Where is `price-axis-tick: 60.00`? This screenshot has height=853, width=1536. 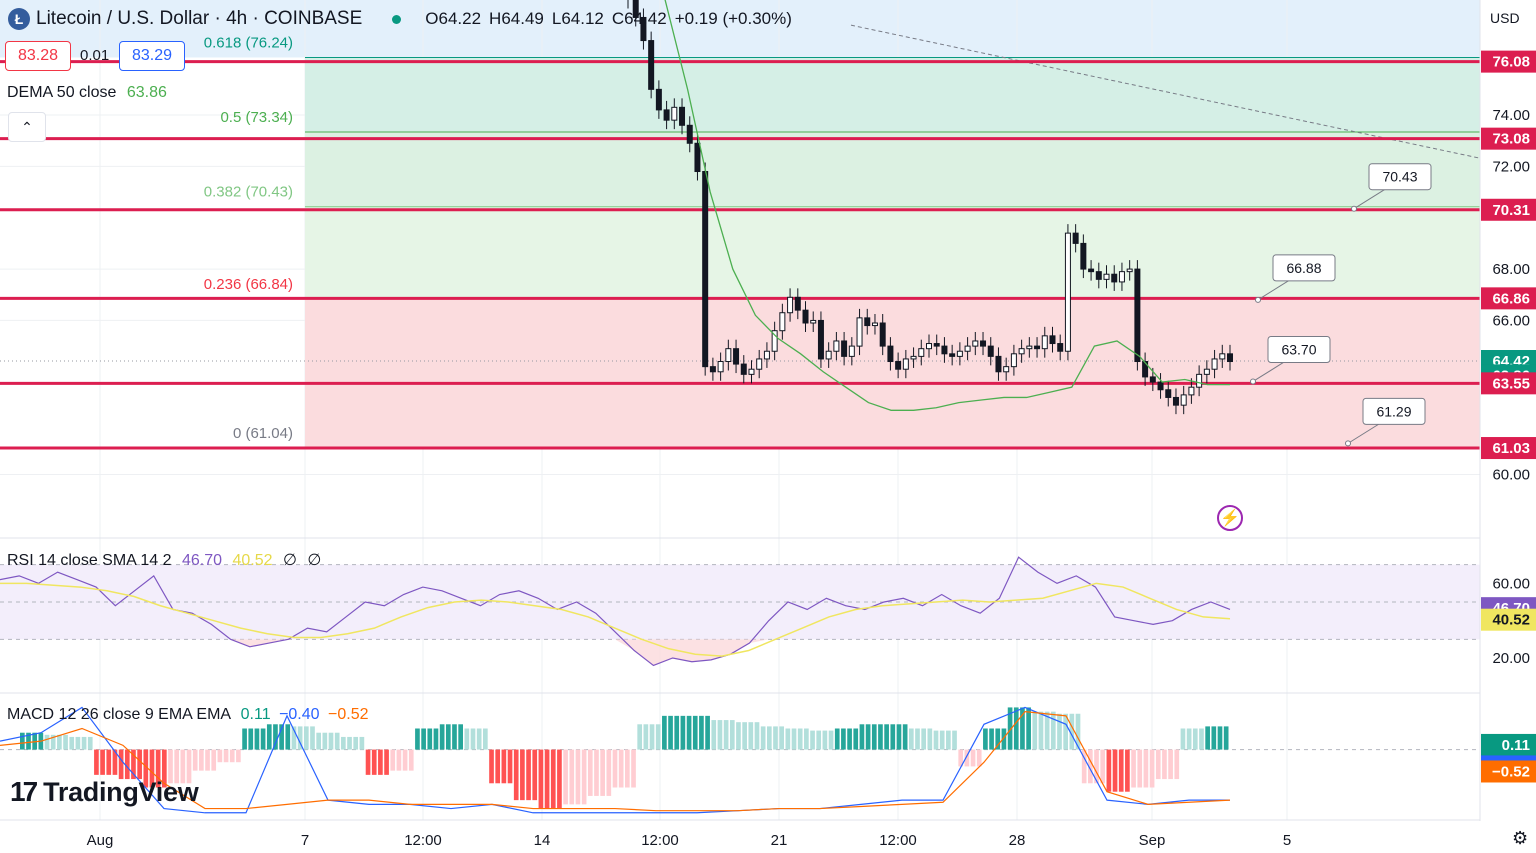 price-axis-tick: 60.00 is located at coordinates (1511, 474).